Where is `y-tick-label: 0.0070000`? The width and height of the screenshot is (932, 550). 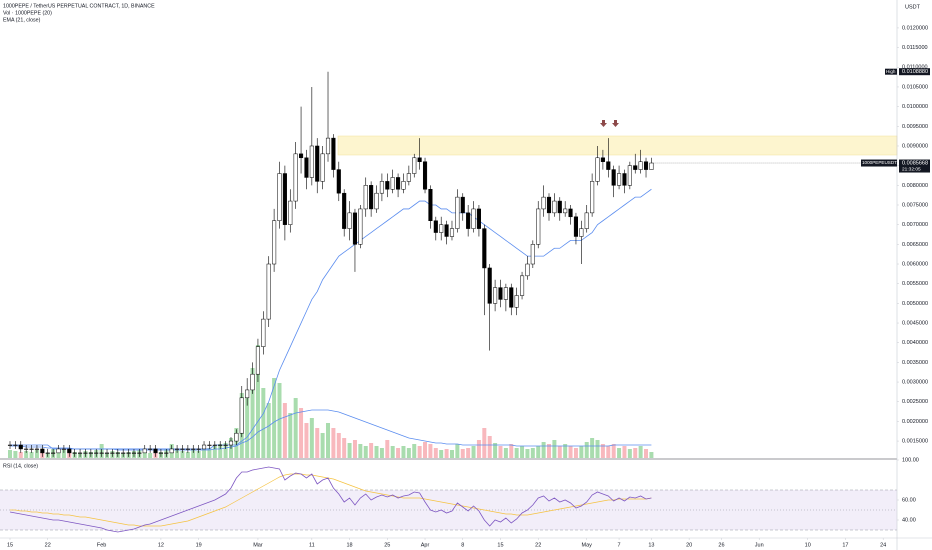 y-tick-label: 0.0070000 is located at coordinates (915, 225).